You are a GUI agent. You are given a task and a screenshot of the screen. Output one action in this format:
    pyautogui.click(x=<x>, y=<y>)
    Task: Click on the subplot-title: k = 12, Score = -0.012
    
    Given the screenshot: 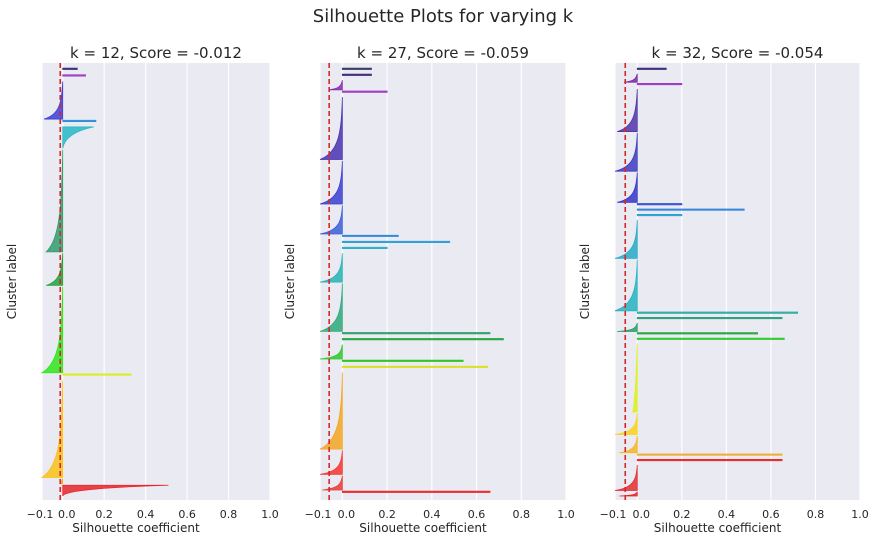 What is the action you would take?
    pyautogui.click(x=156, y=53)
    